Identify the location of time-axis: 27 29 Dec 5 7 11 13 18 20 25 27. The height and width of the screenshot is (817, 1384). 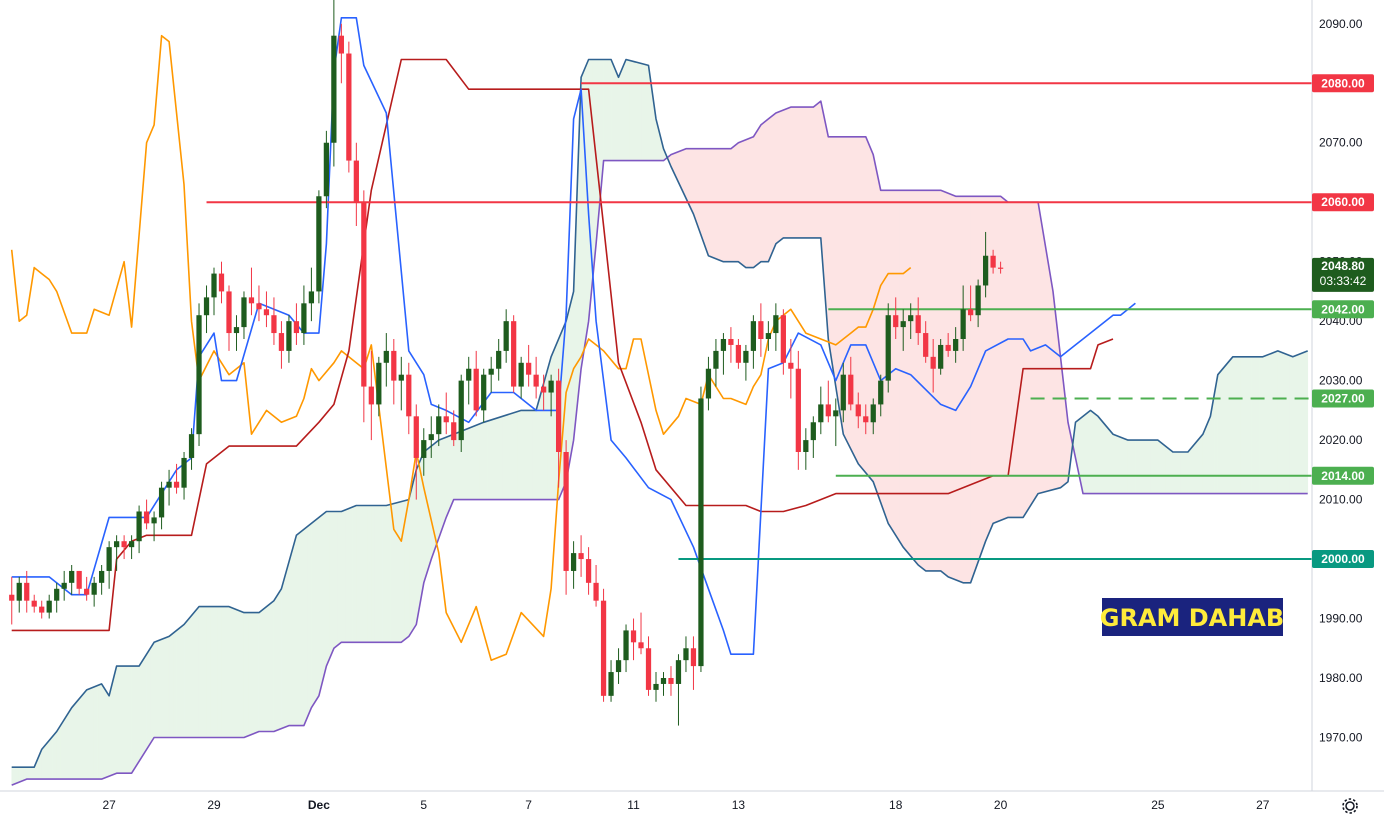
(685, 805).